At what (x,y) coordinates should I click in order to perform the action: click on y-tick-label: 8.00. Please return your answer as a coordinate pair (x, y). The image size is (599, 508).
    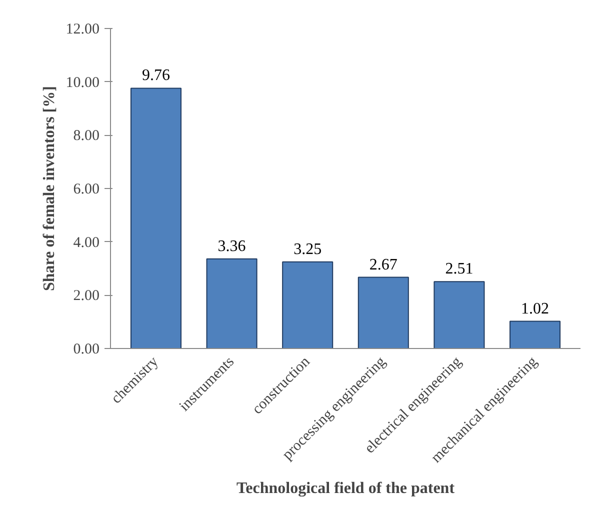
    Looking at the image, I should click on (86, 136).